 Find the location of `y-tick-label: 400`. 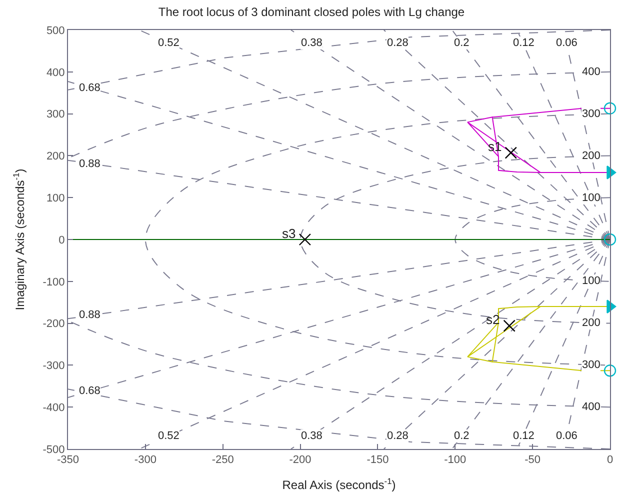

y-tick-label: 400 is located at coordinates (55, 72).